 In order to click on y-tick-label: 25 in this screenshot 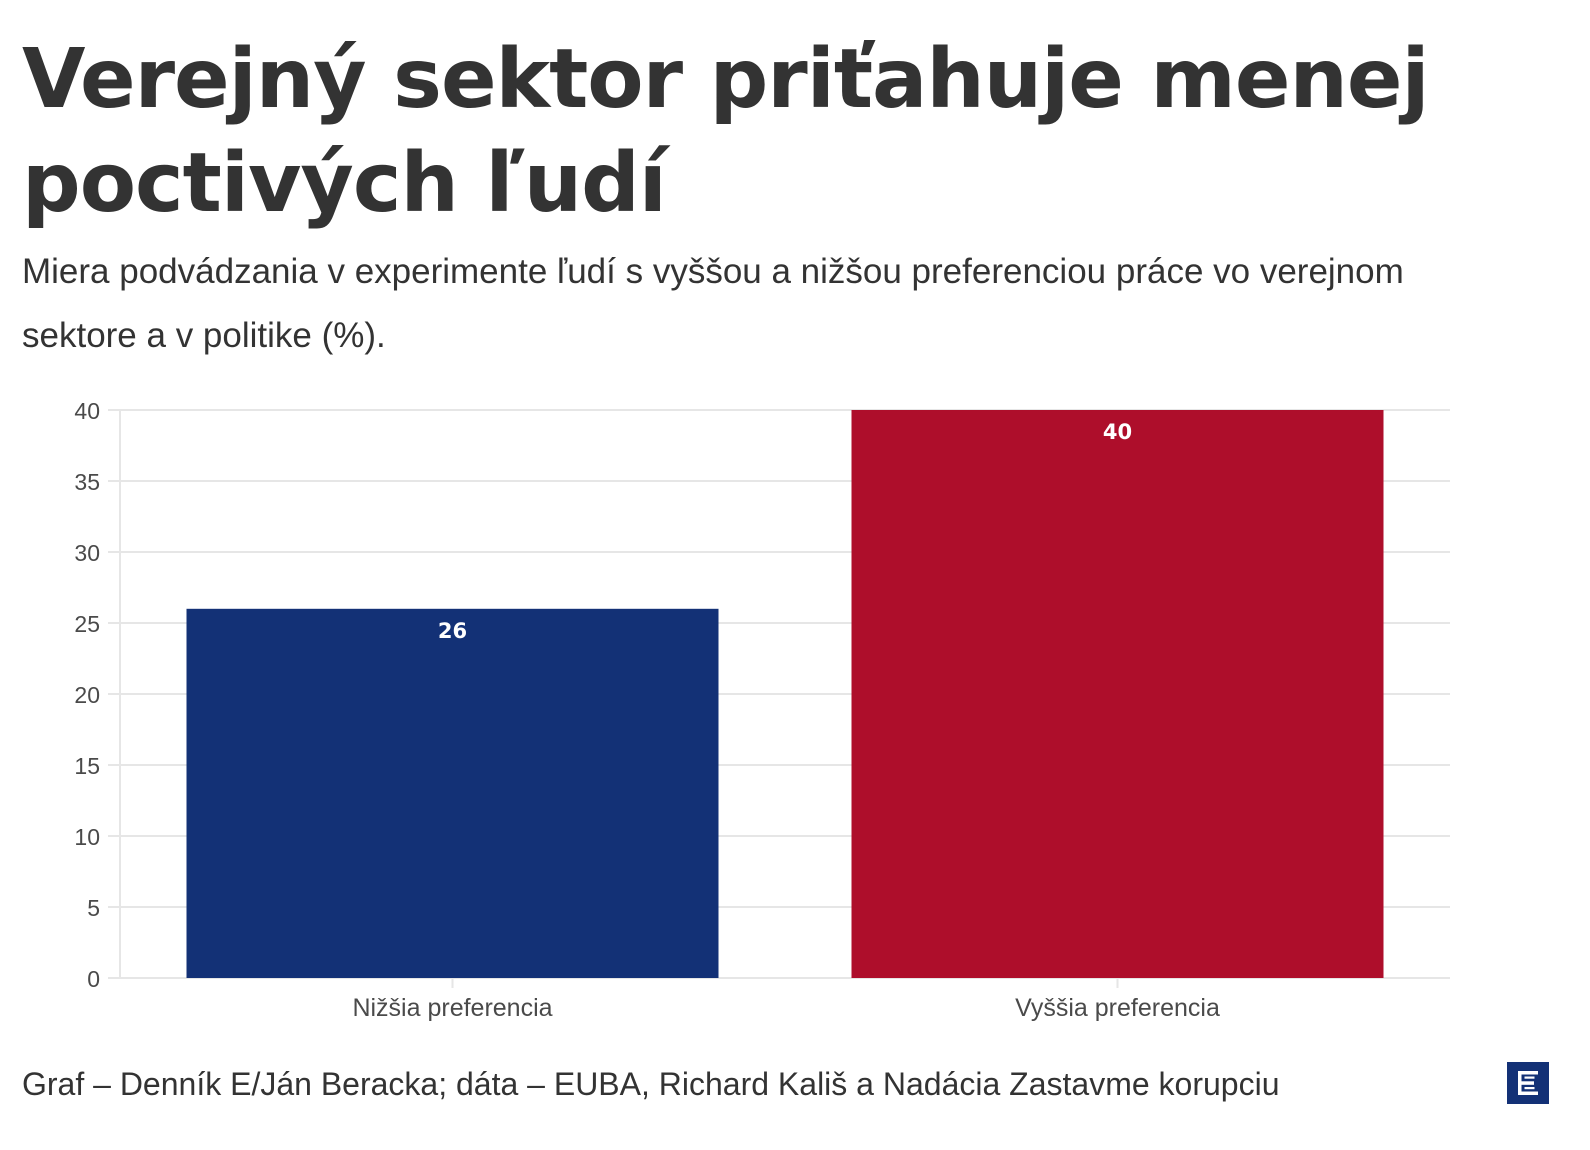, I will do `click(87, 624)`.